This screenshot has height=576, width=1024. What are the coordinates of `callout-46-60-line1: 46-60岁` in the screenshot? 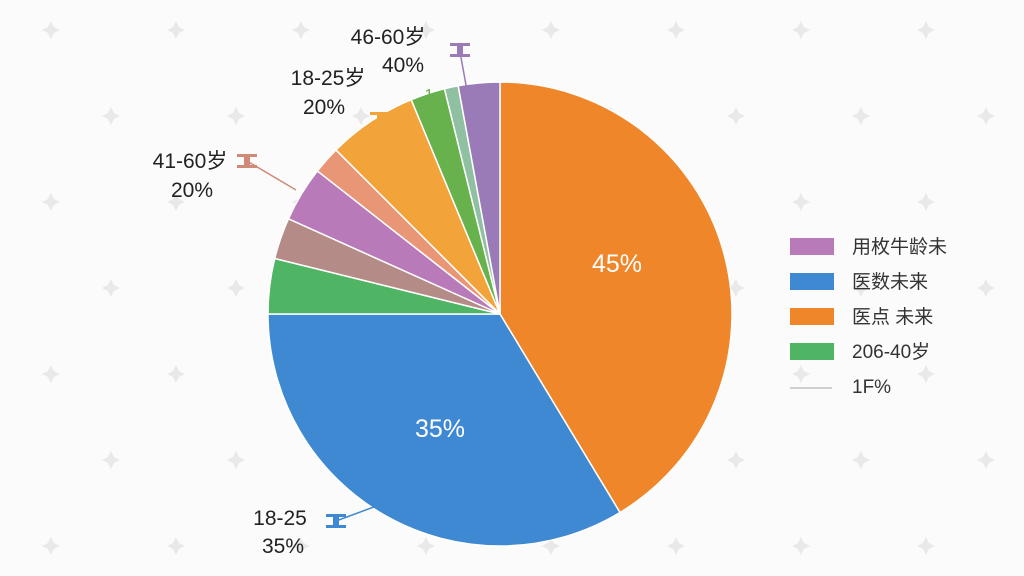 It's located at (388, 37).